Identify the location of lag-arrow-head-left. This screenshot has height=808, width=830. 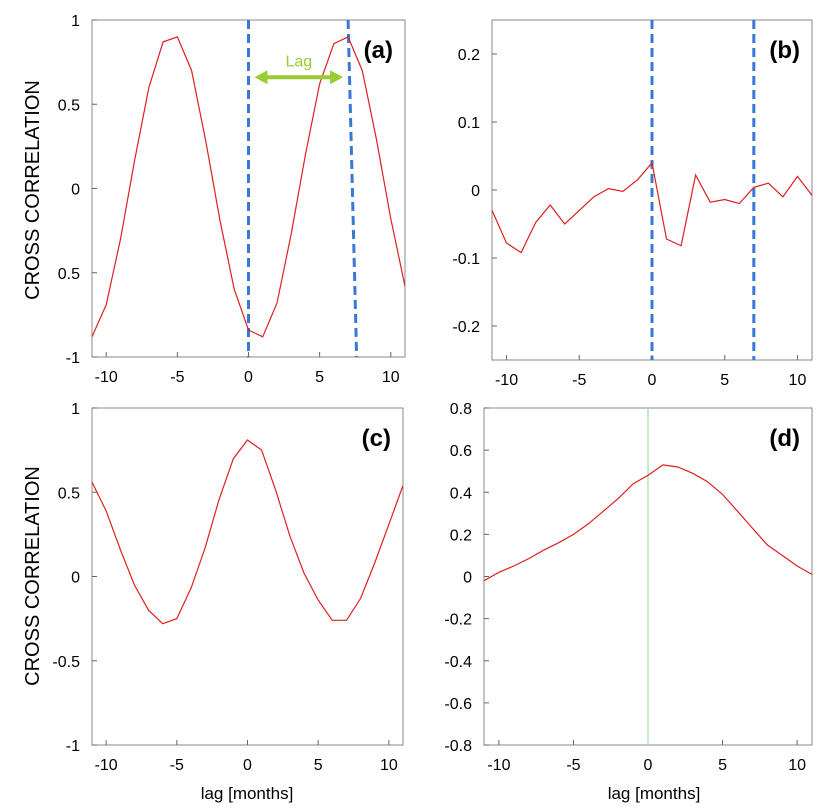
(261, 77).